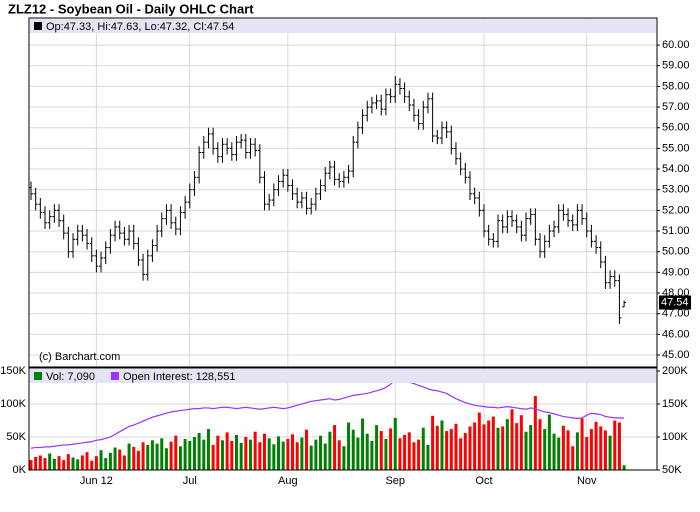  What do you see at coordinates (13, 371) in the screenshot?
I see `y-tick-label: 150K` at bounding box center [13, 371].